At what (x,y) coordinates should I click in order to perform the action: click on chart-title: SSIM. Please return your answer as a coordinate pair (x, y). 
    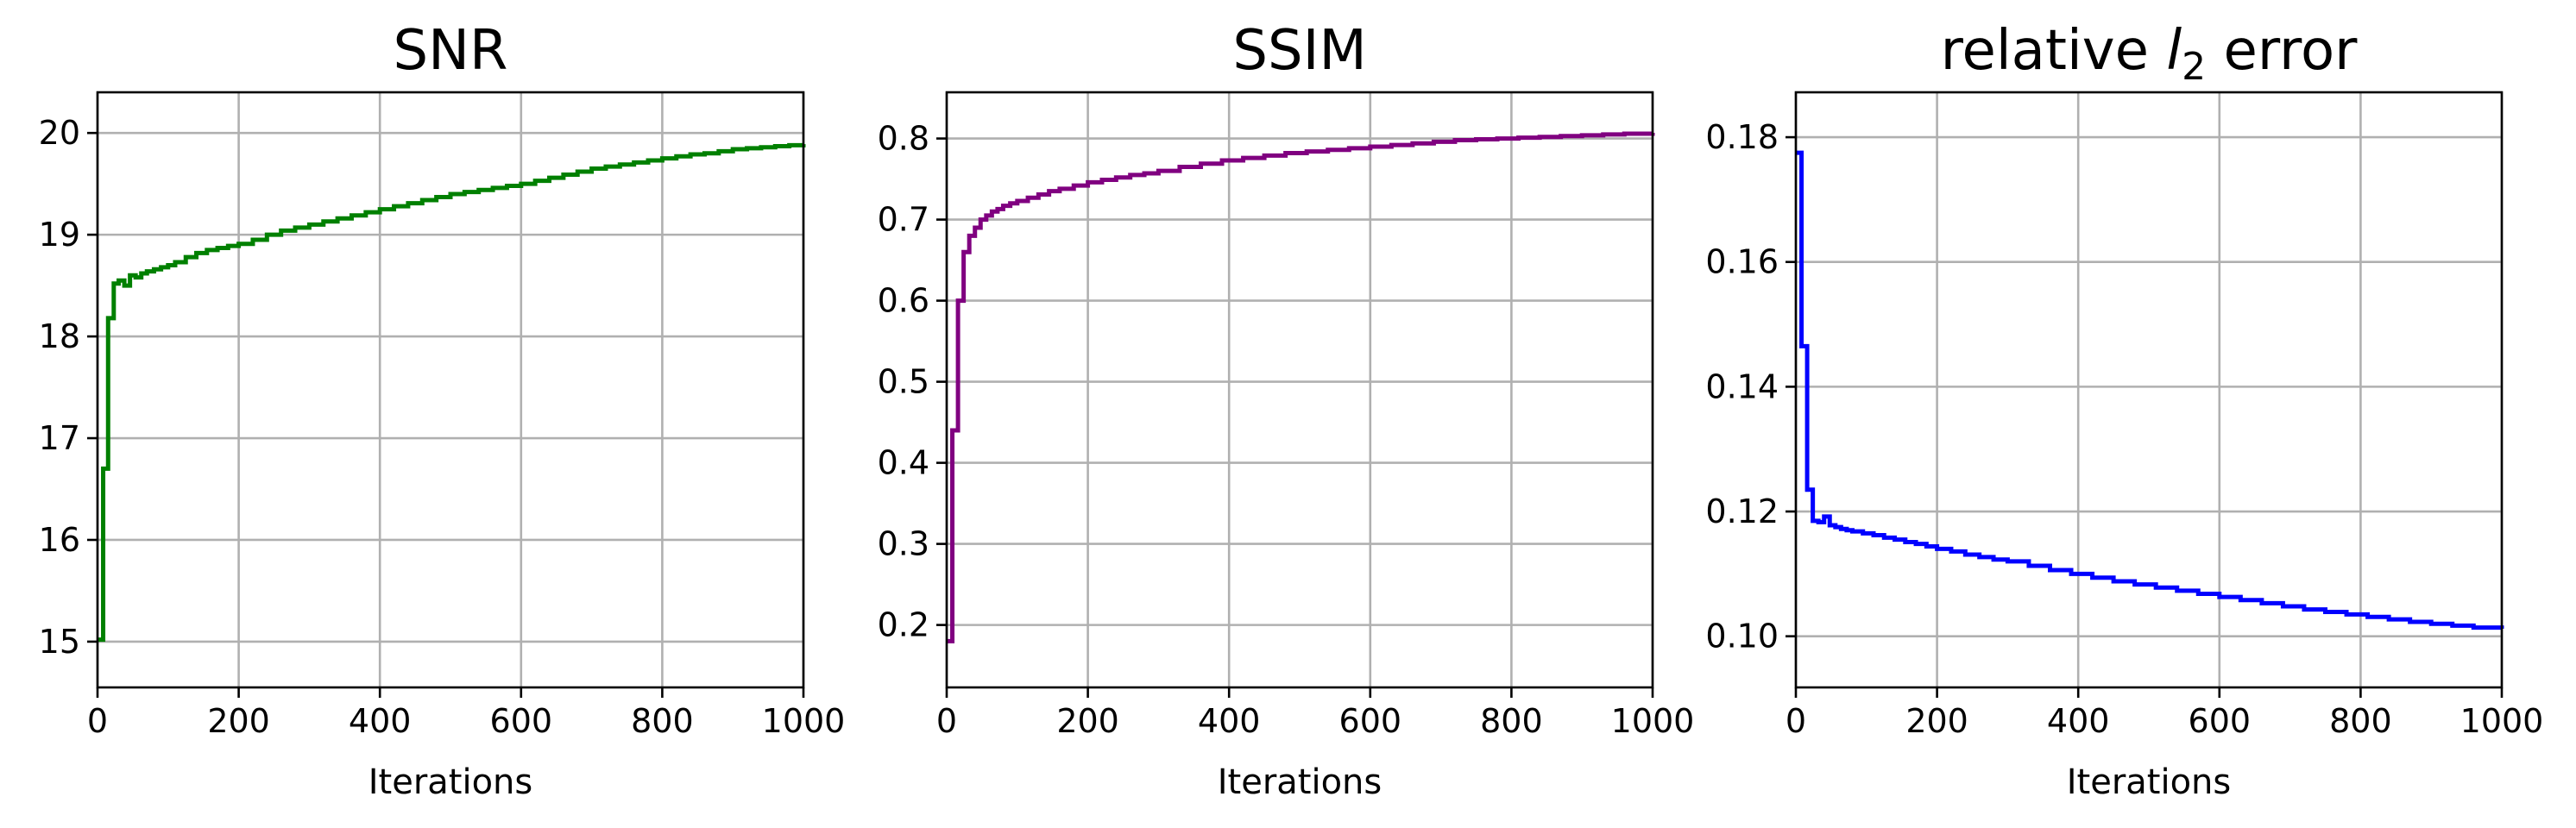
    Looking at the image, I should click on (1299, 51).